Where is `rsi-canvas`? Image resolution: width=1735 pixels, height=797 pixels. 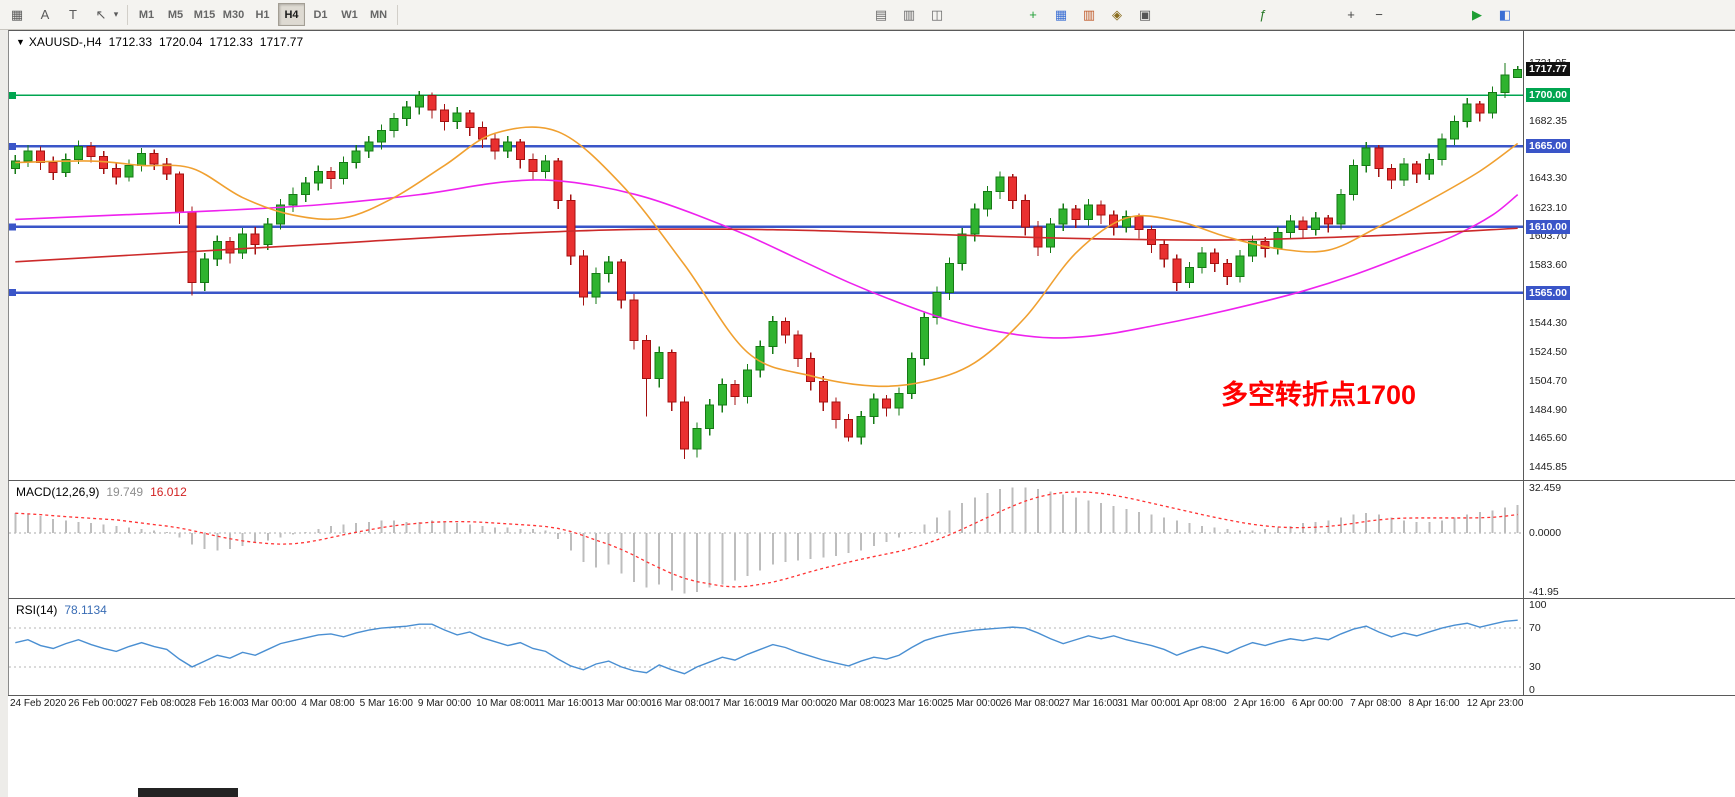
rsi-canvas is located at coordinates (766, 647).